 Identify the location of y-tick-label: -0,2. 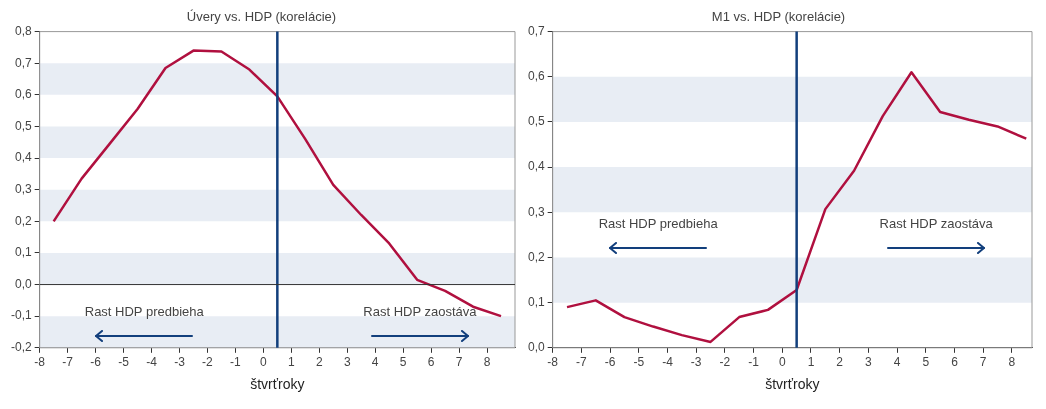
(21, 347).